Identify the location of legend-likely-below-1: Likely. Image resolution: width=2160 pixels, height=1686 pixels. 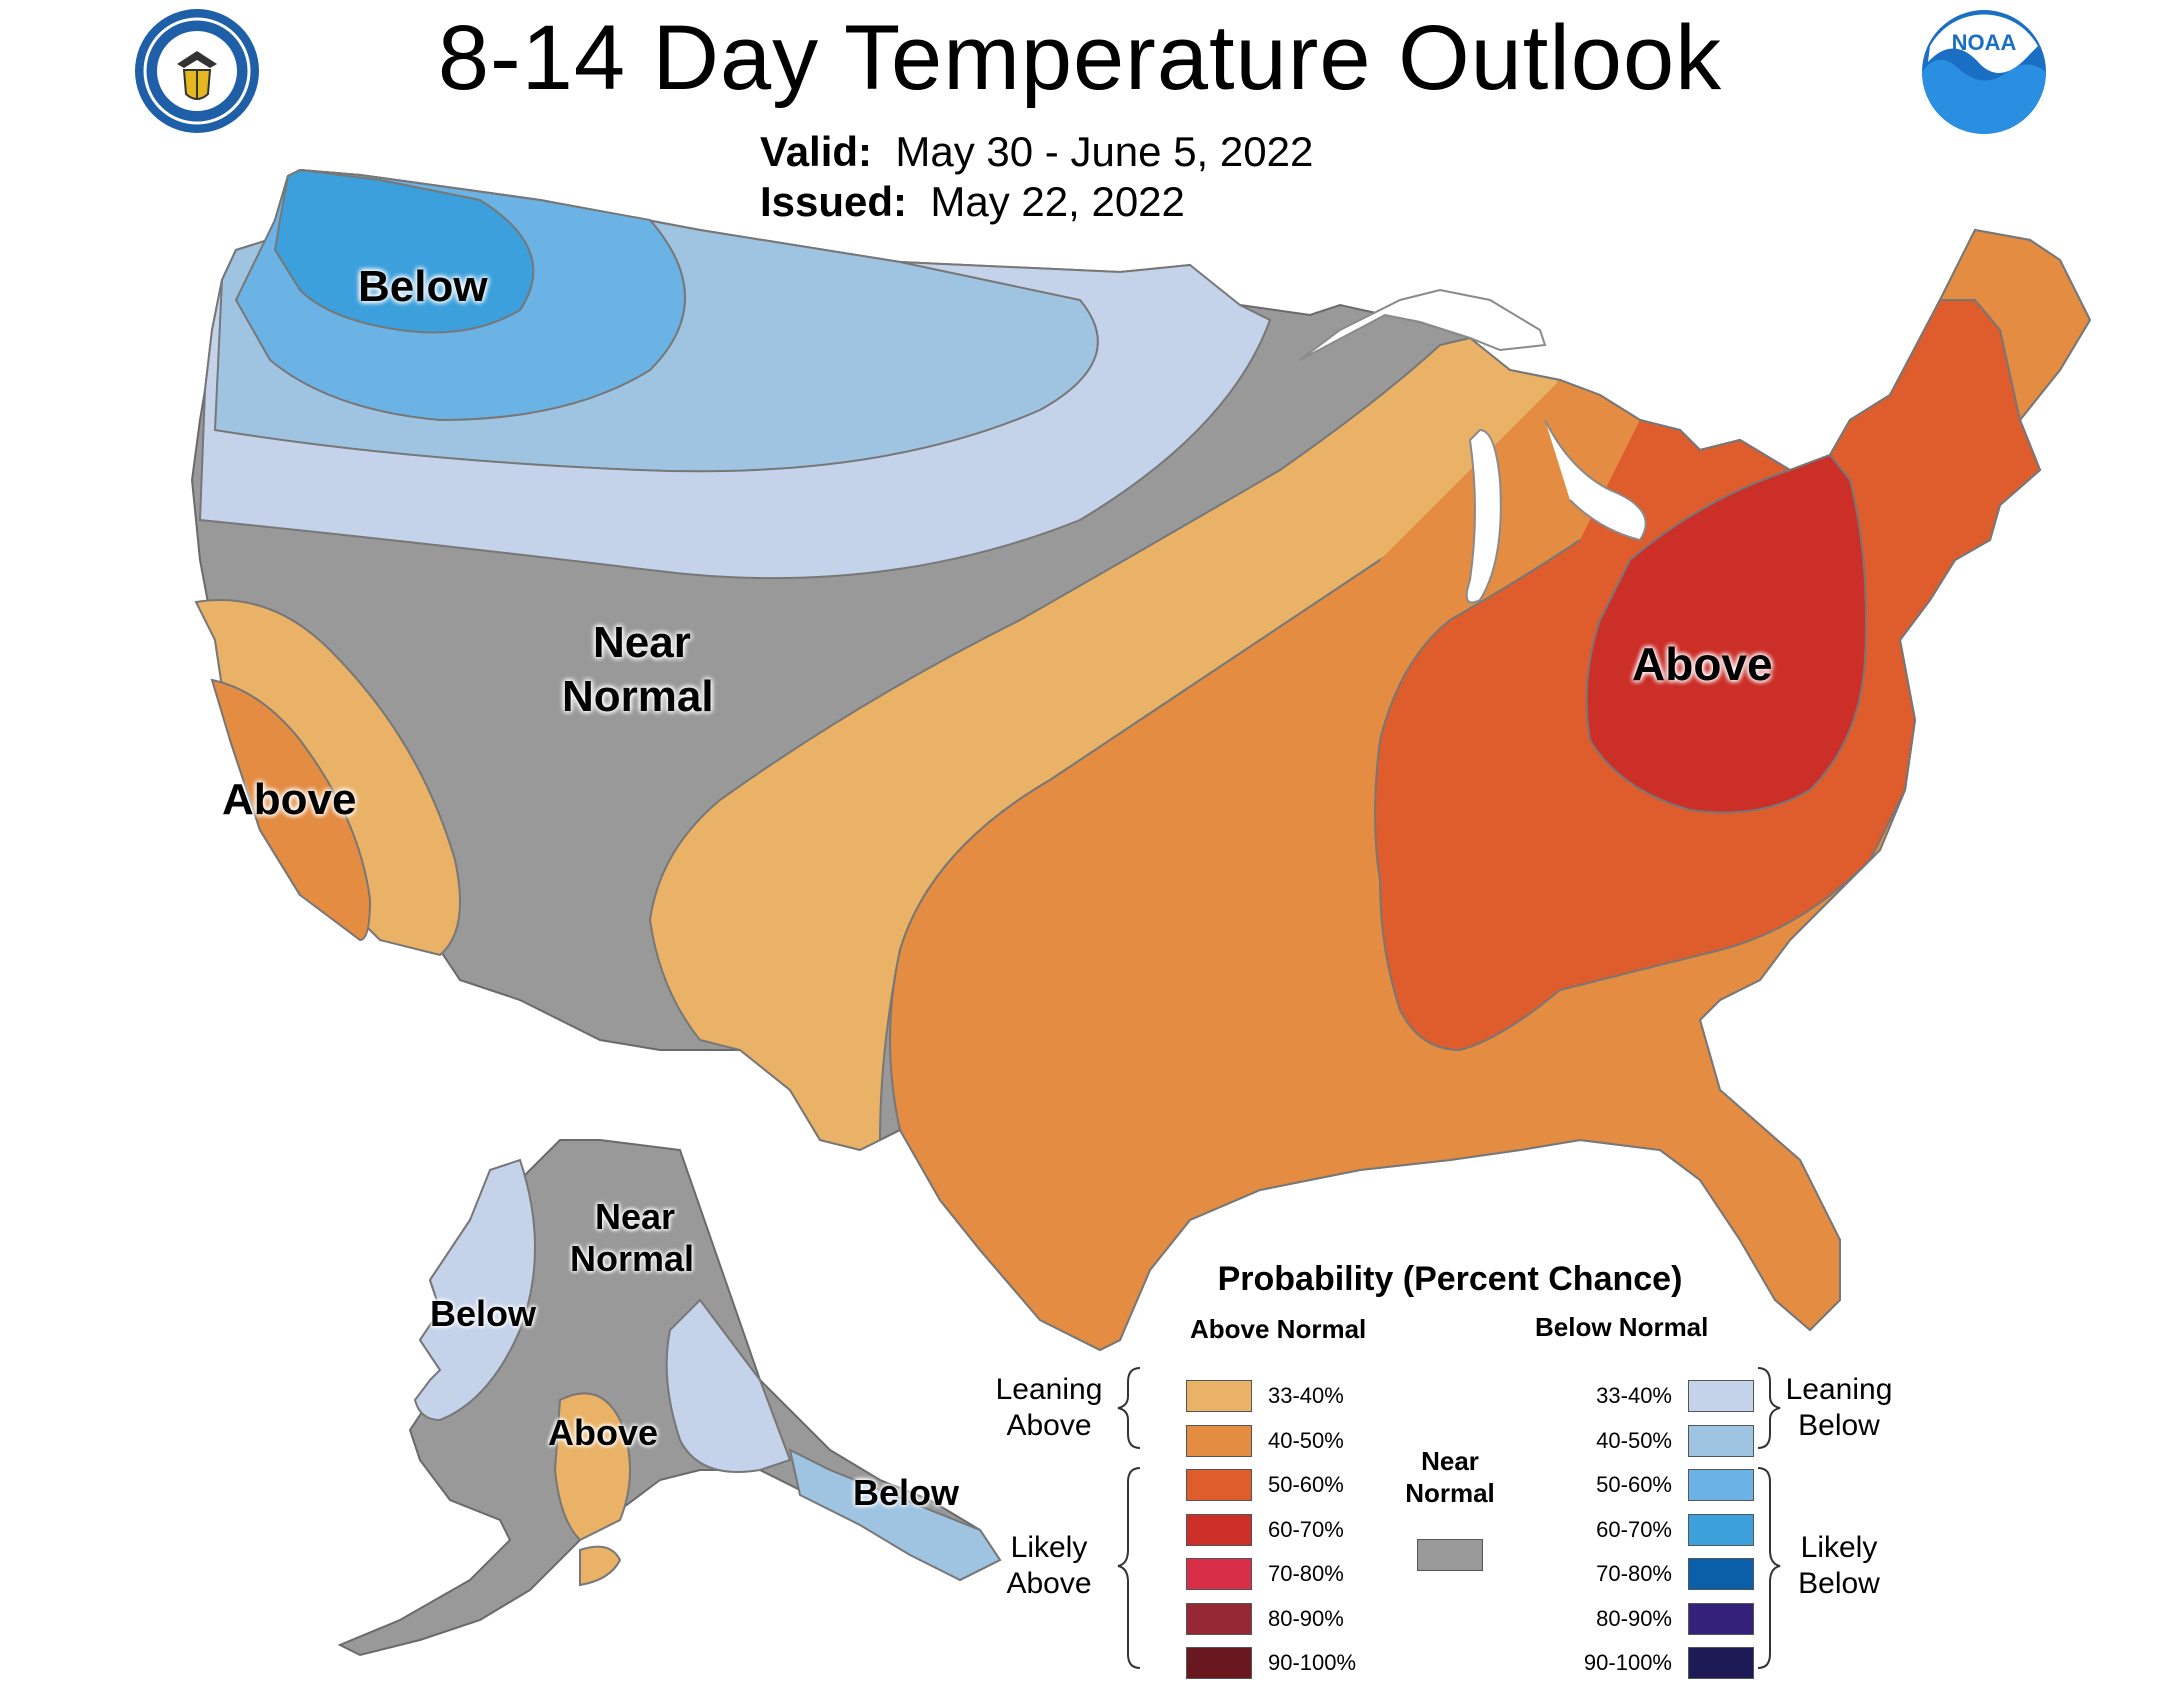
(1839, 1547).